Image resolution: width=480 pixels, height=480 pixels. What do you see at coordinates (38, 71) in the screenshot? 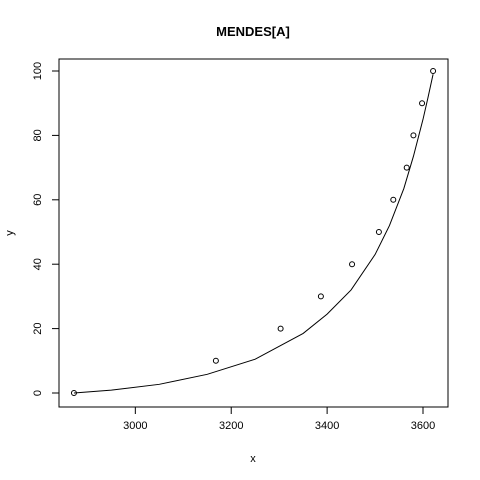
I see `y-tick-label: 100` at bounding box center [38, 71].